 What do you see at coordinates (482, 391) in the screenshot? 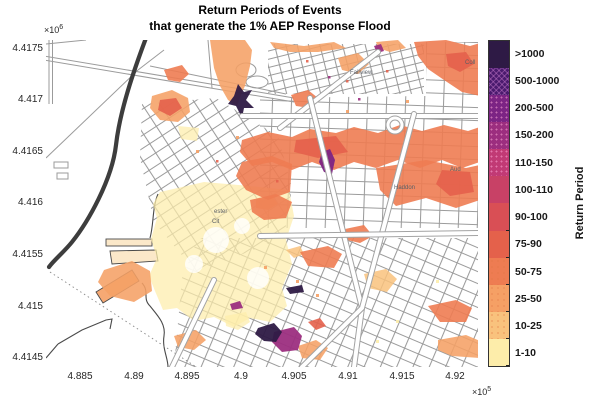
I see `x-axis-exponent: ×10⁵` at bounding box center [482, 391].